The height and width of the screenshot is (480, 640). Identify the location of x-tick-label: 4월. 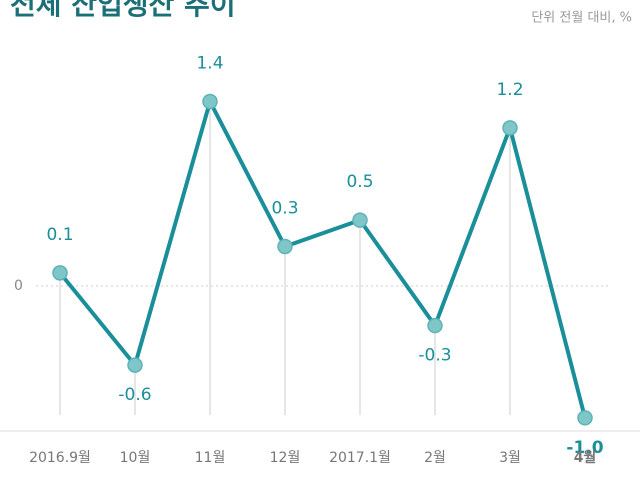
(585, 457).